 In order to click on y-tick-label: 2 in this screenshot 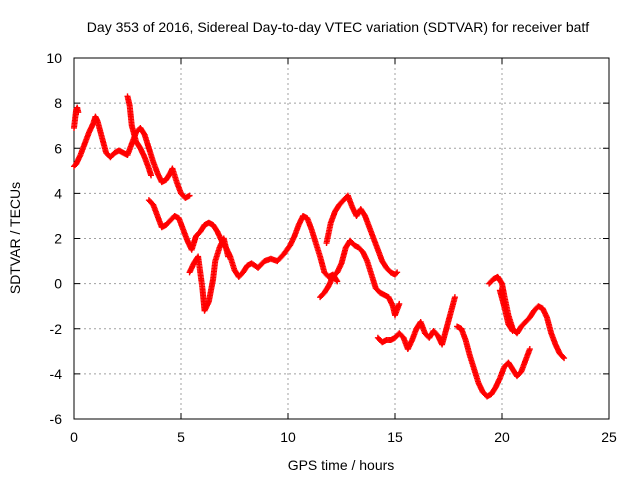, I will do `click(58, 239)`.